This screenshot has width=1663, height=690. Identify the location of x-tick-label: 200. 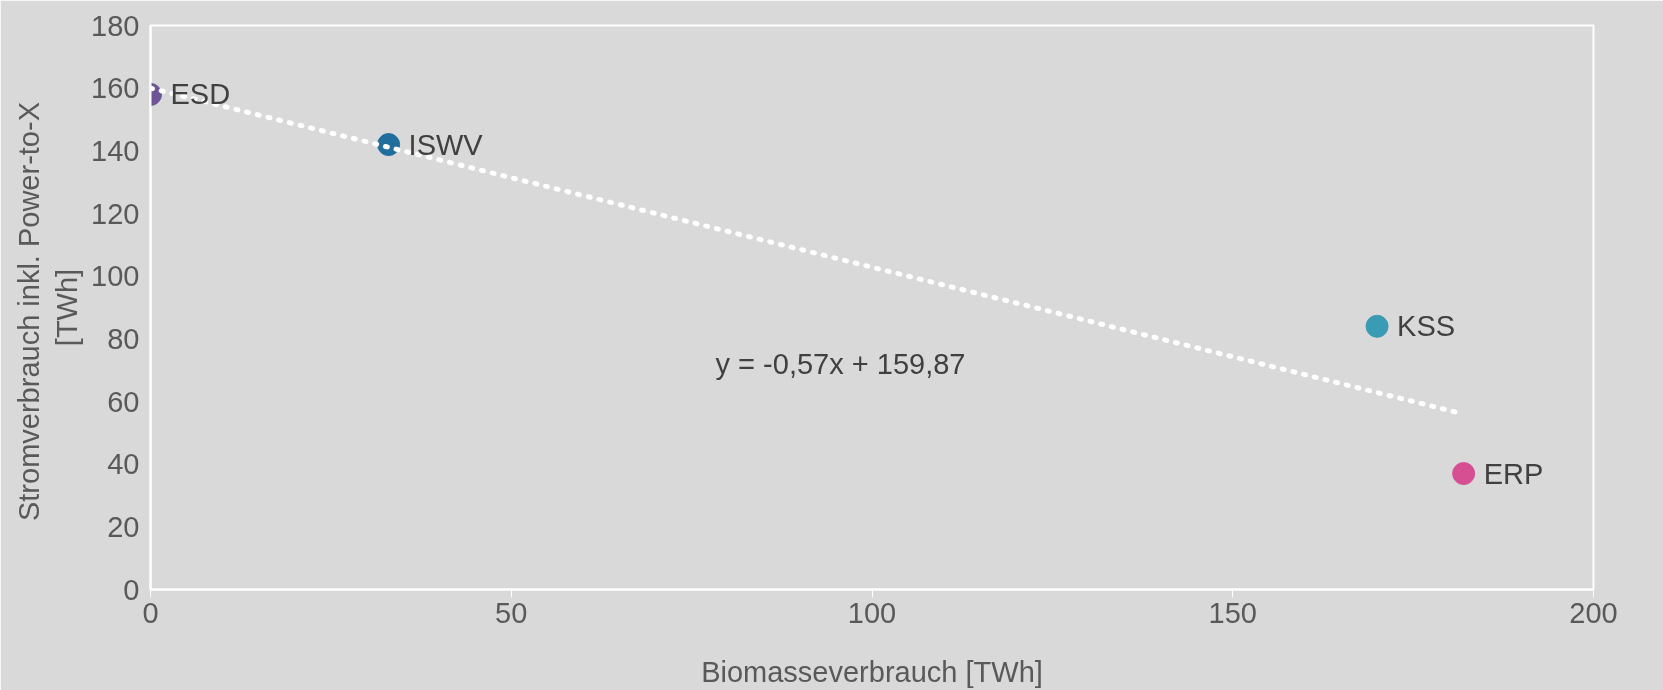
(1593, 612).